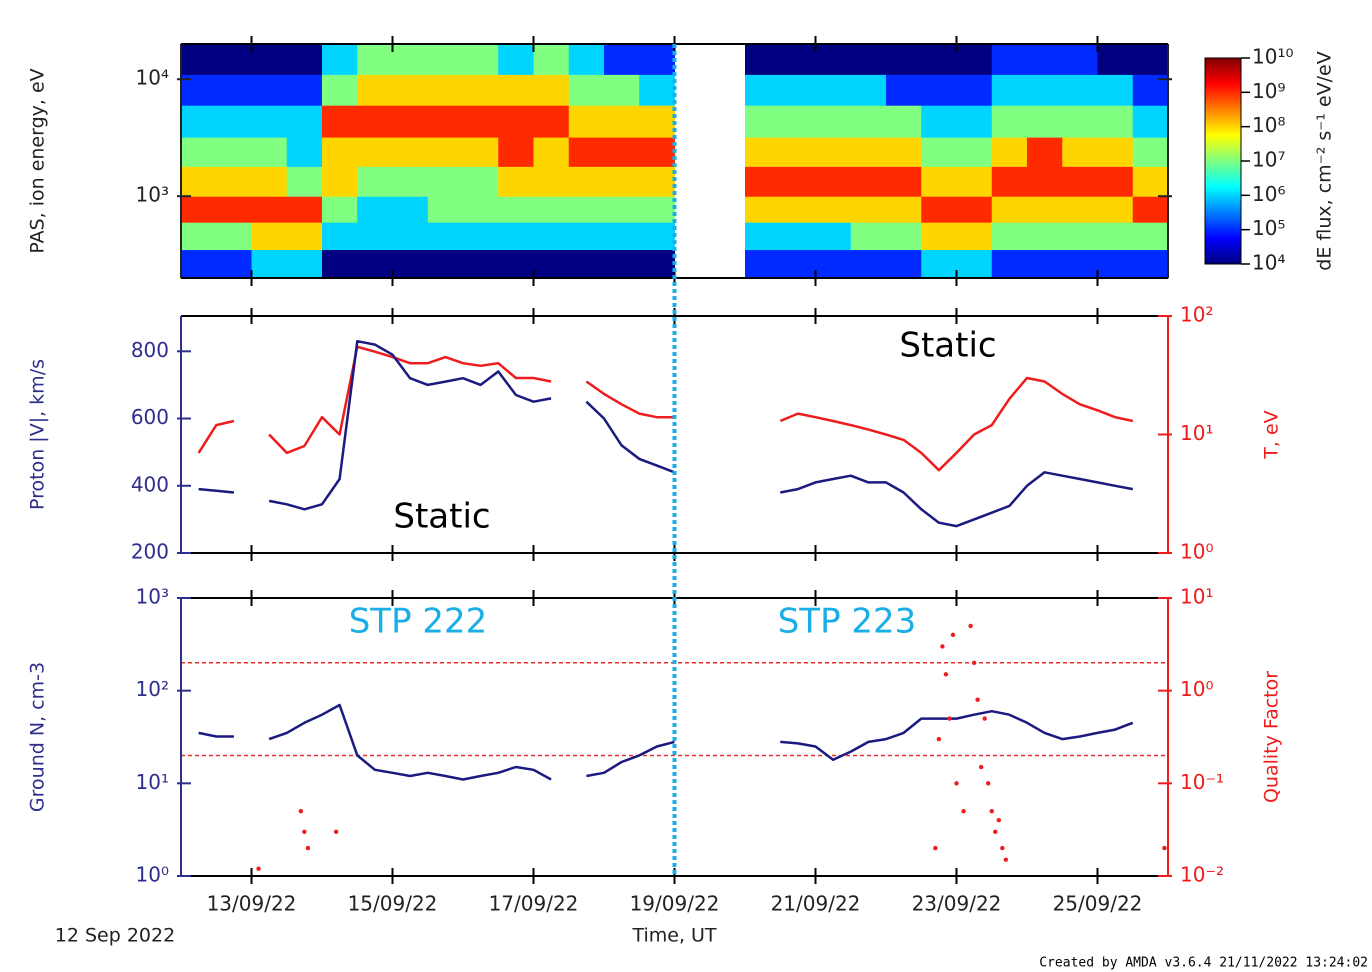 The image size is (1372, 972). I want to click on y-tick-label: 10², so click(152, 689).